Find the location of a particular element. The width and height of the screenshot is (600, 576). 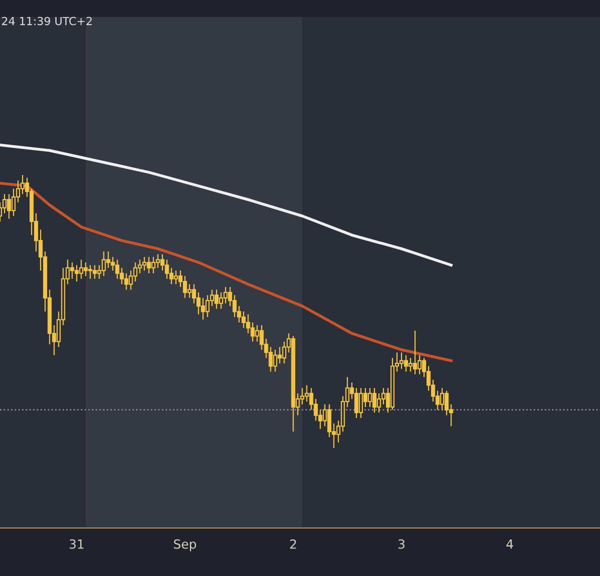

x-tick-label: 31 is located at coordinates (77, 544).